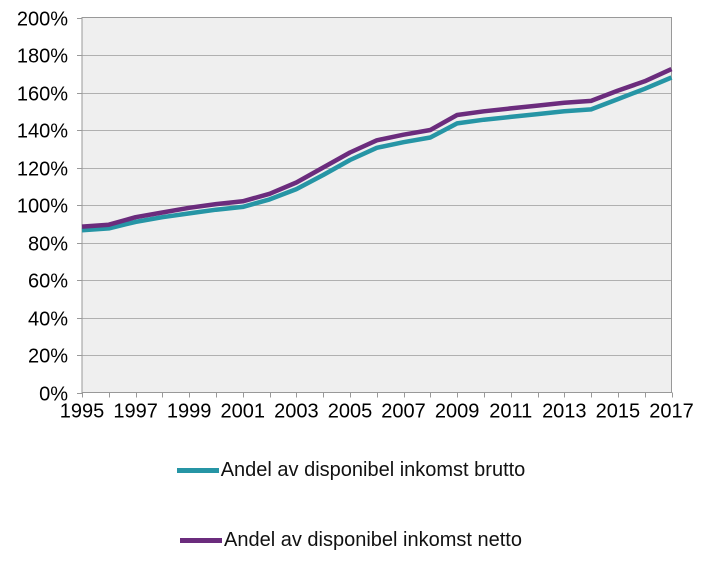  I want to click on x-axis-label: 2015, so click(618, 412).